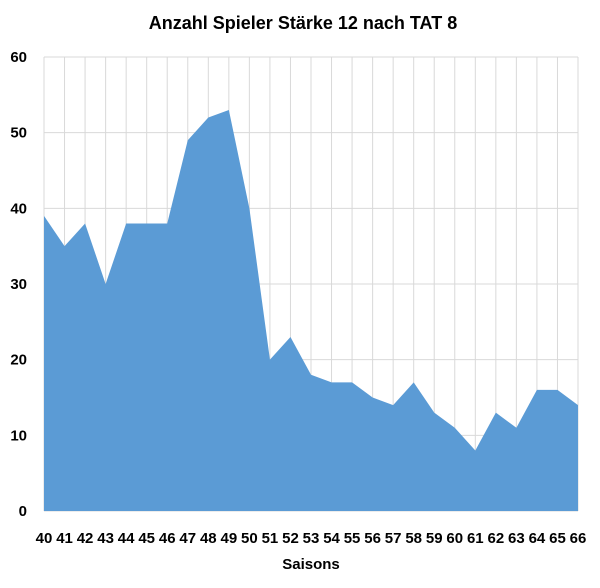  I want to click on y-tick-label: 10, so click(18, 435).